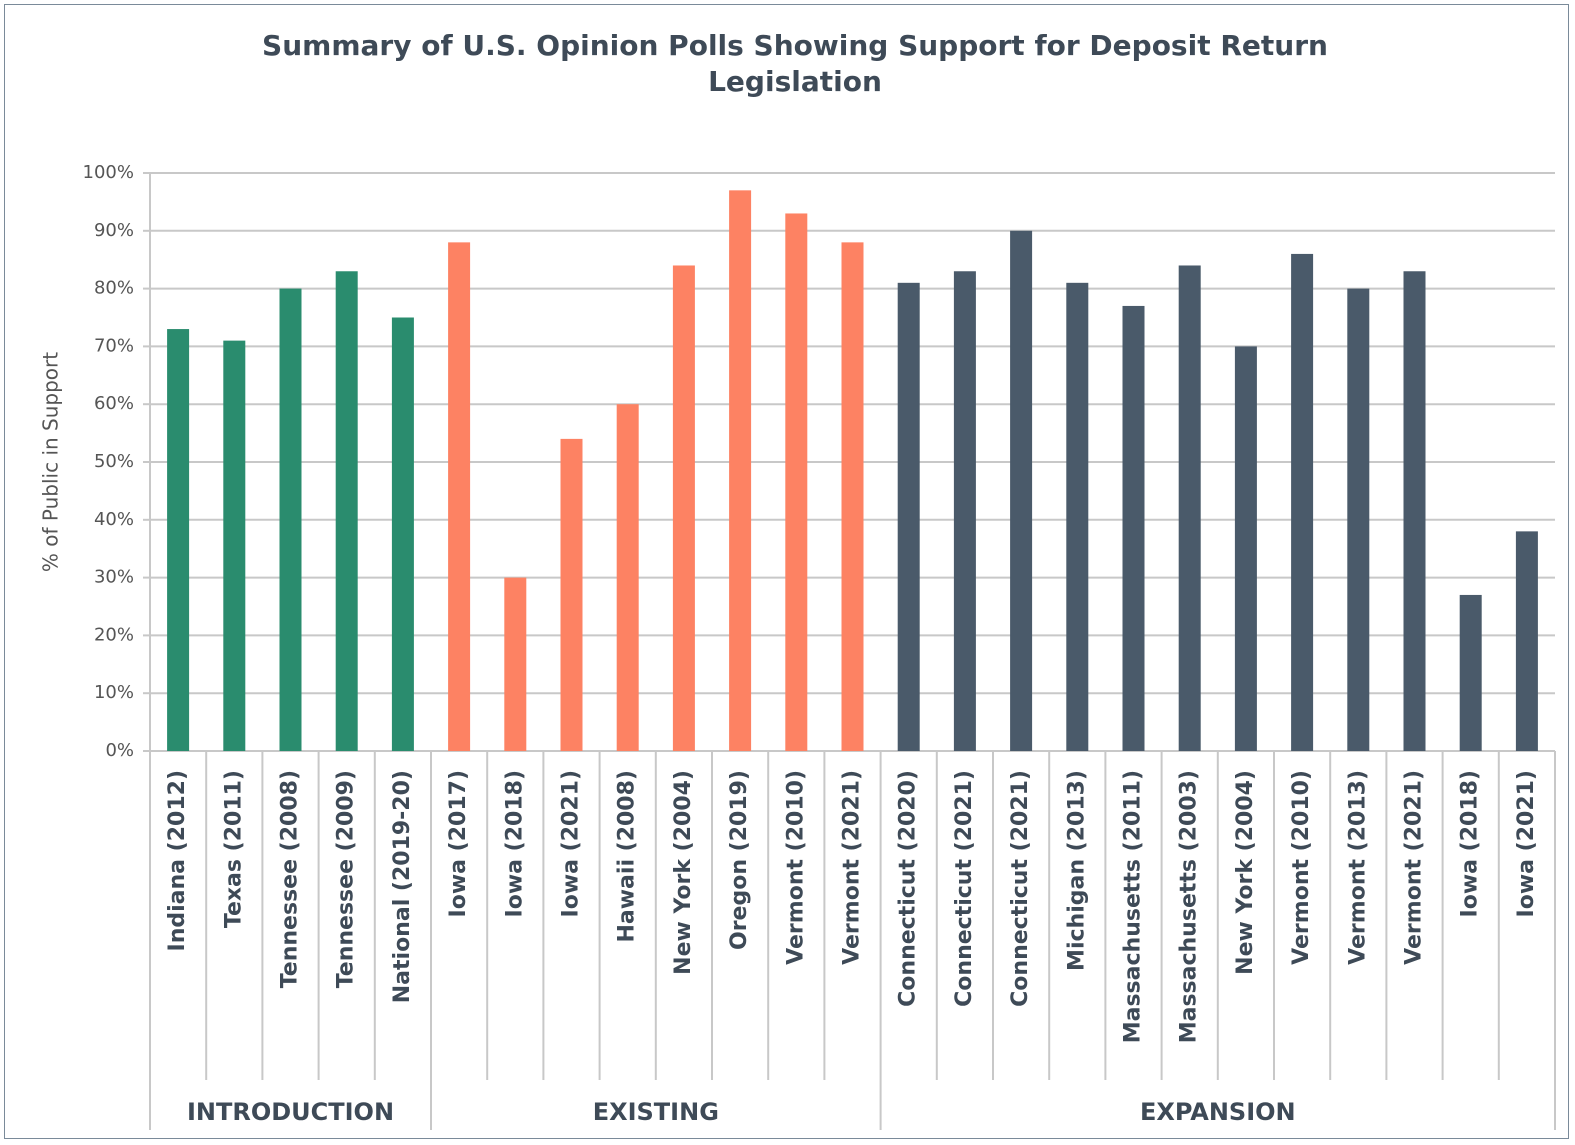  Describe the element at coordinates (346, 879) in the screenshot. I see `x-tick-label: Tennessee (2009)` at that location.